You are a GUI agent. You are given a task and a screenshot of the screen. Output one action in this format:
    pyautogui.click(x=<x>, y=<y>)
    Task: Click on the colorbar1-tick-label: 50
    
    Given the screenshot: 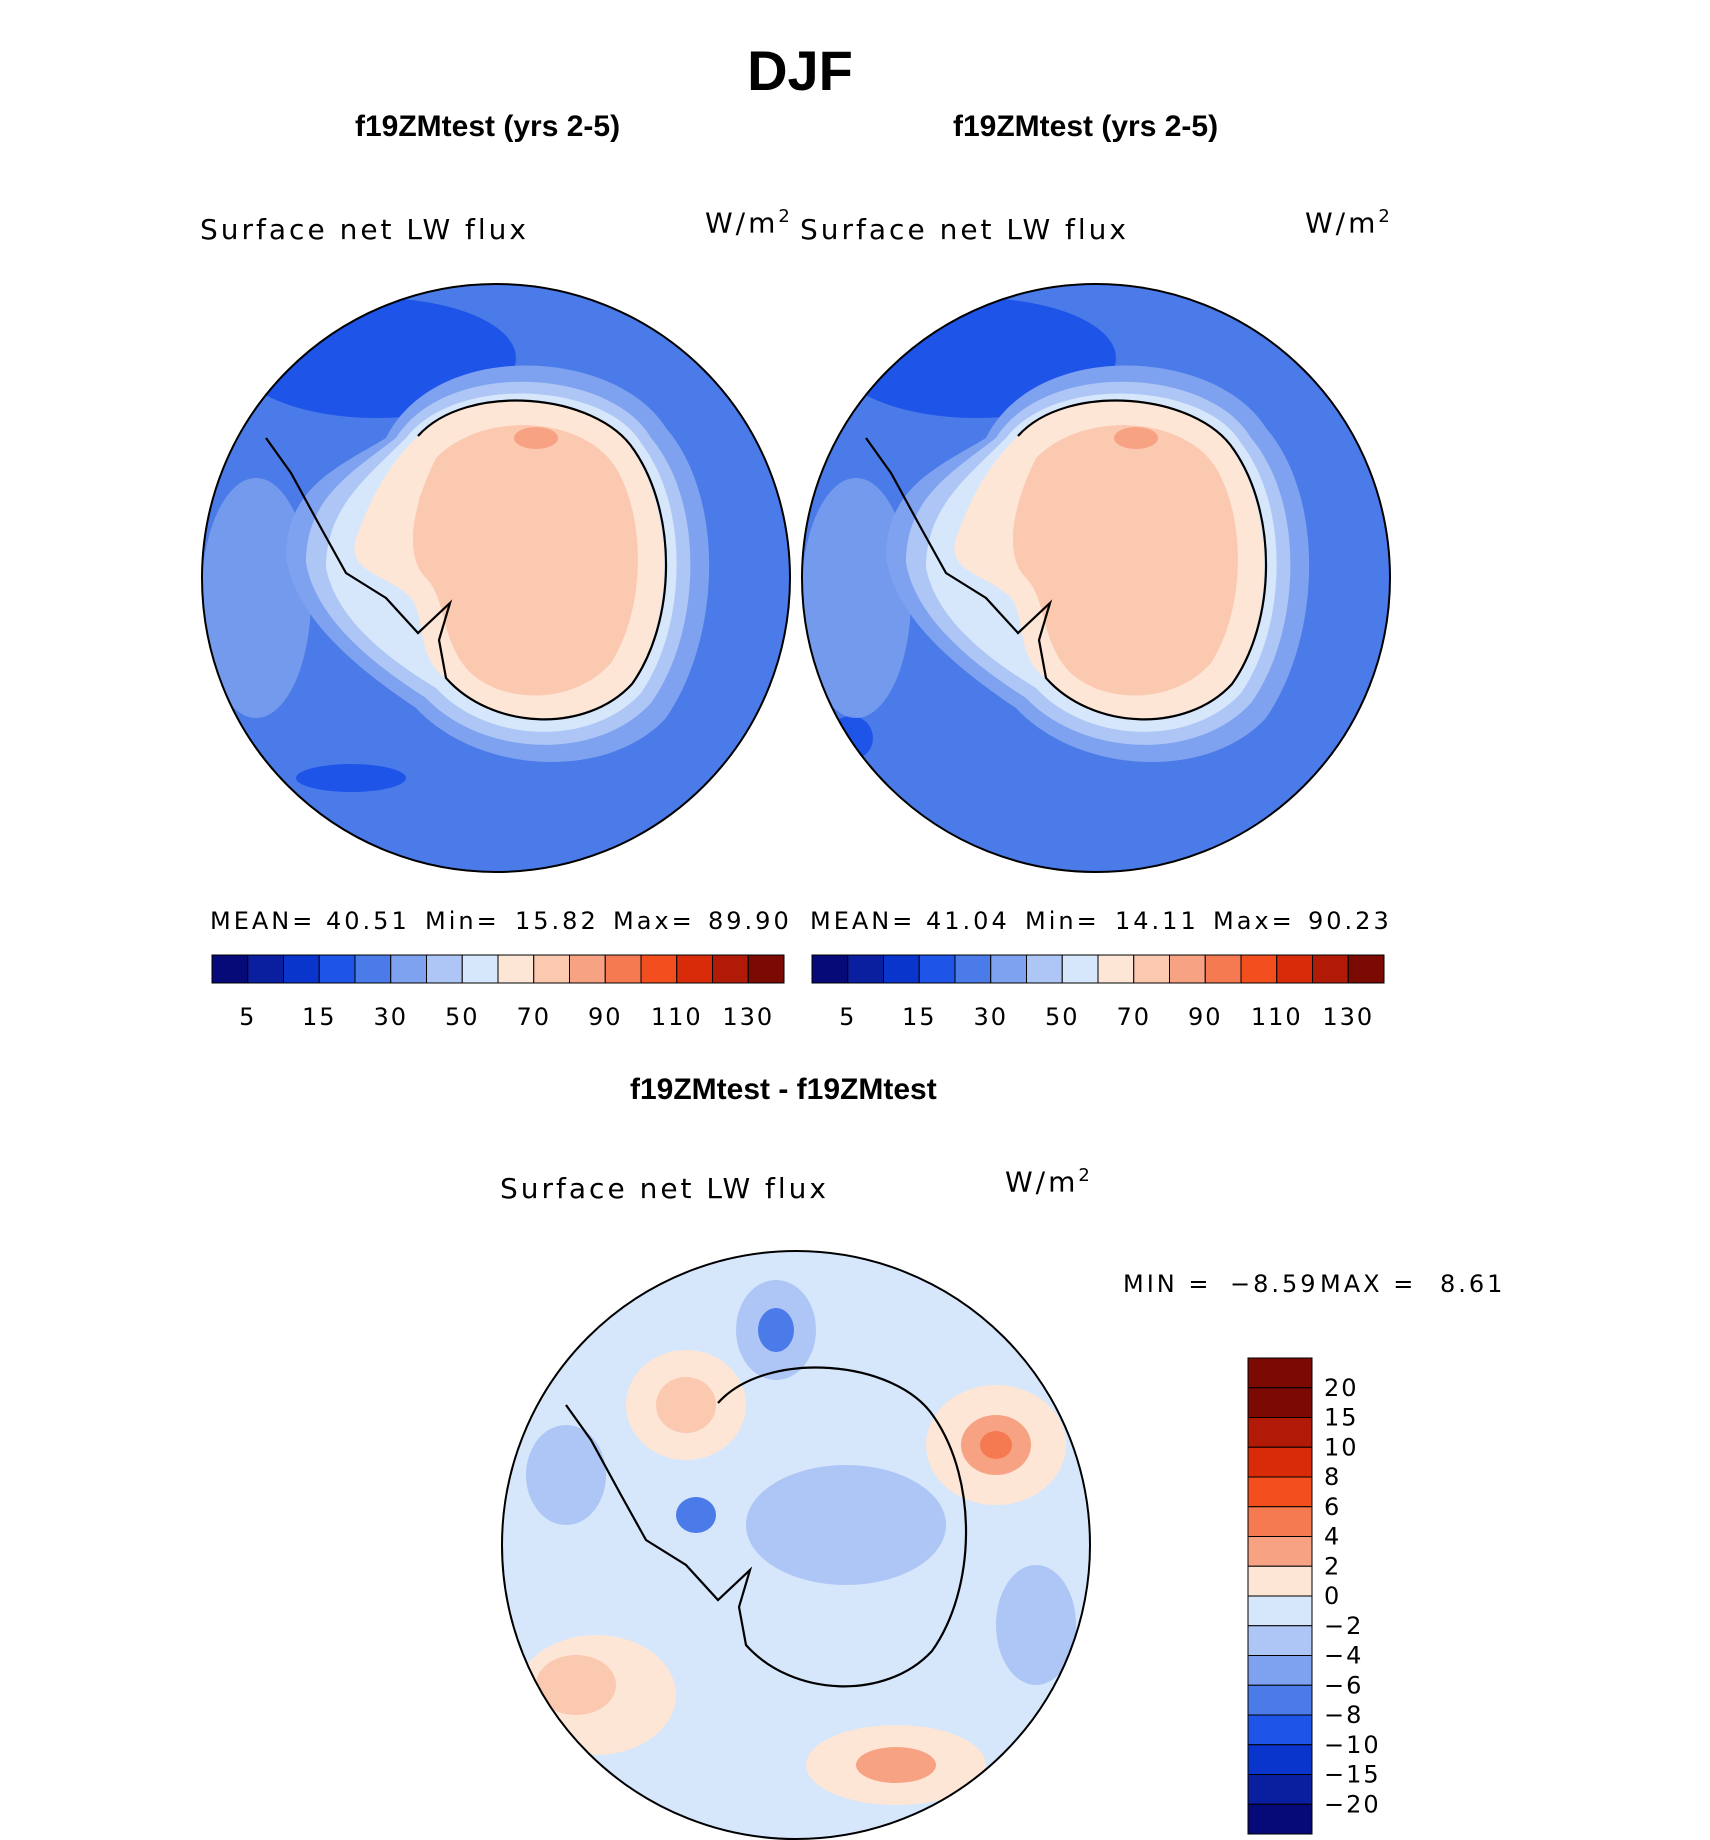 What is the action you would take?
    pyautogui.click(x=462, y=1017)
    